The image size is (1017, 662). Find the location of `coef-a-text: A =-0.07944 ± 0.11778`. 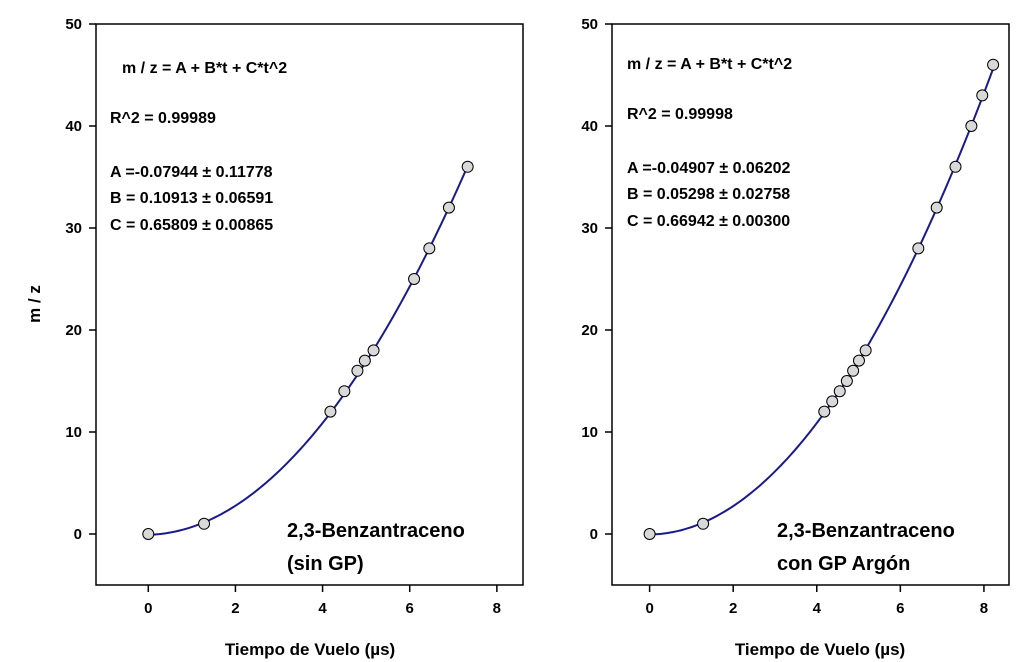

coef-a-text: A =-0.07944 ± 0.11778 is located at coordinates (191, 172).